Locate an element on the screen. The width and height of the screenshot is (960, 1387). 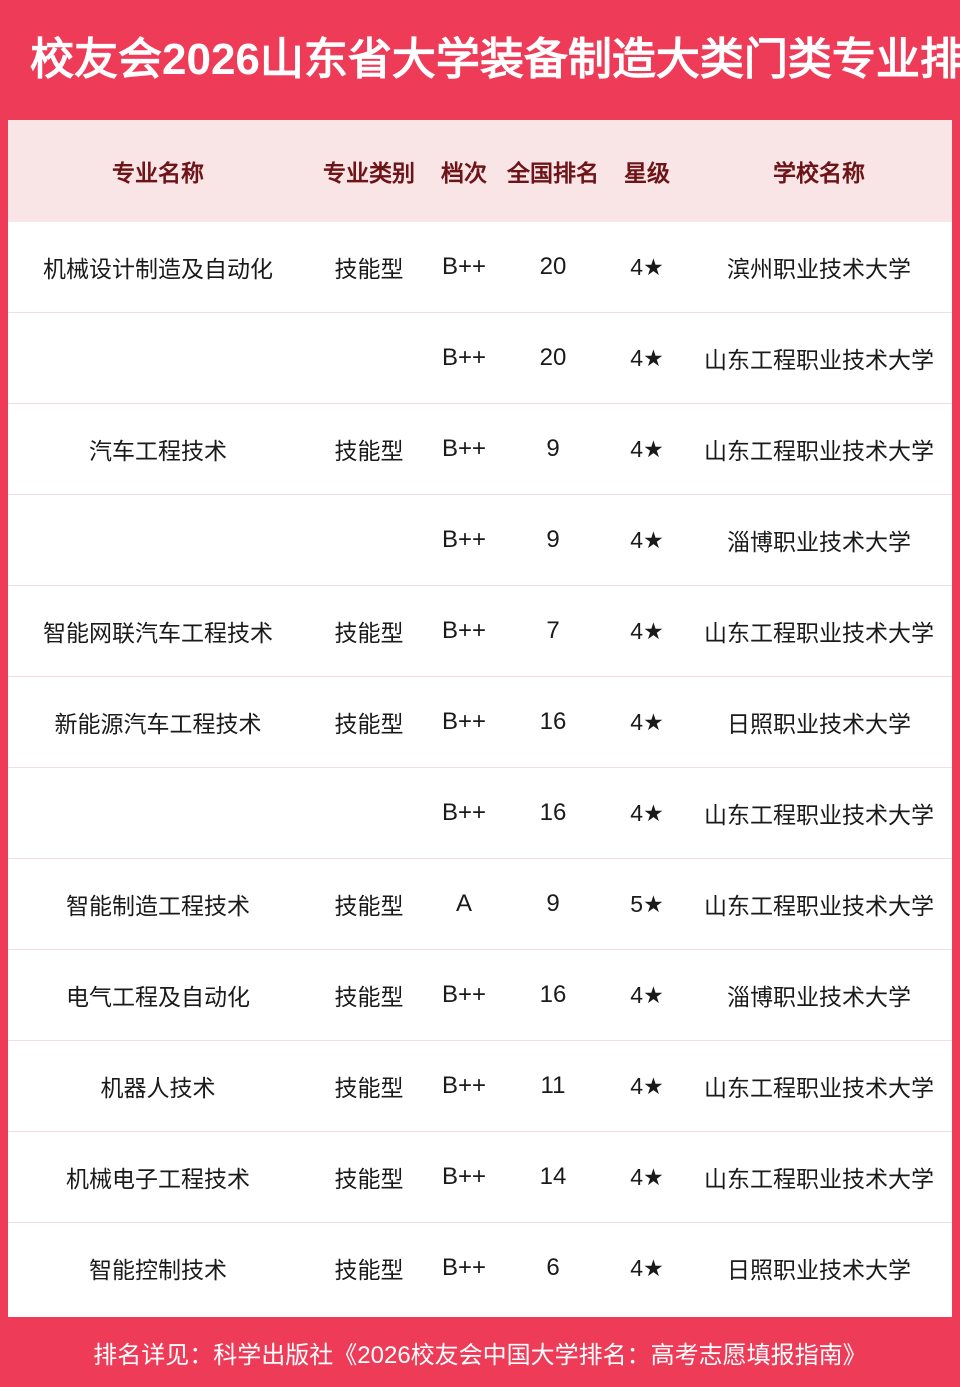
column-header-major: 专业名称 is located at coordinates (158, 173).